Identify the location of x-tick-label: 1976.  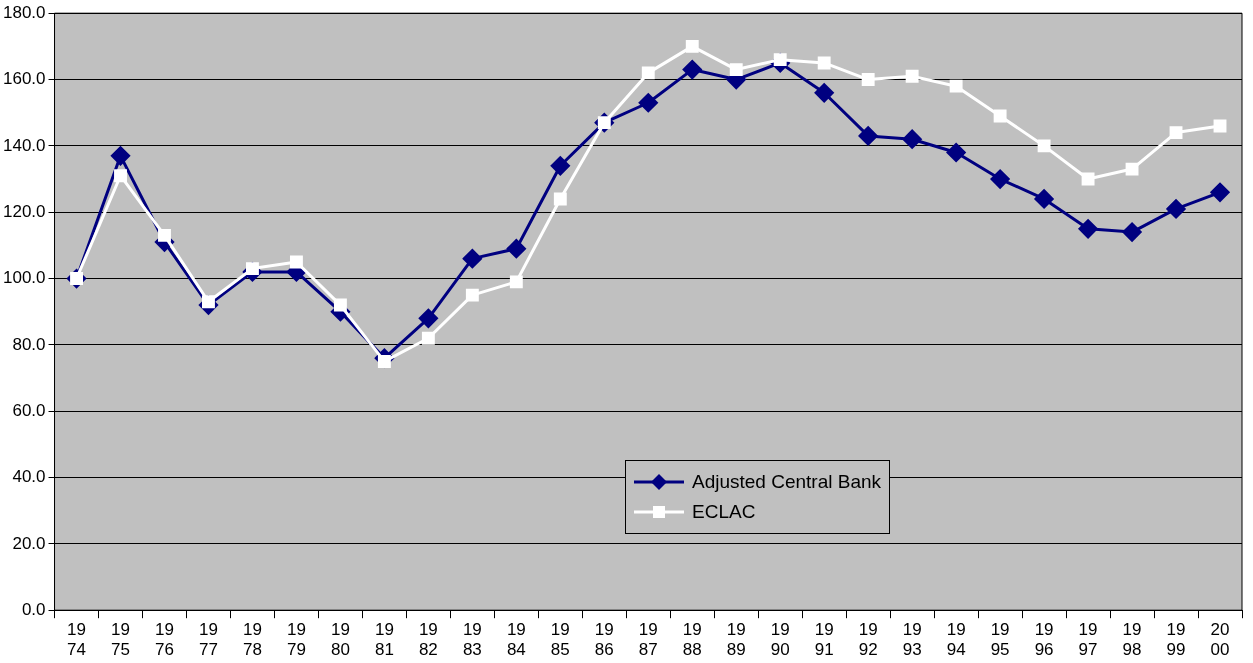
(164, 640).